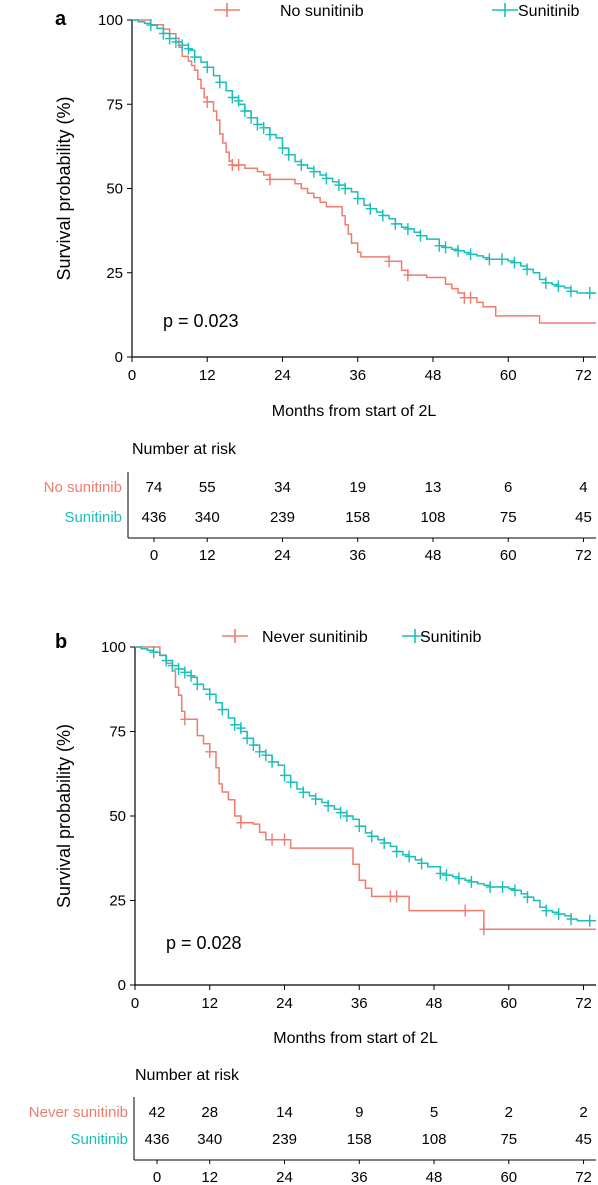  I want to click on risk-count: 42, so click(157, 1112).